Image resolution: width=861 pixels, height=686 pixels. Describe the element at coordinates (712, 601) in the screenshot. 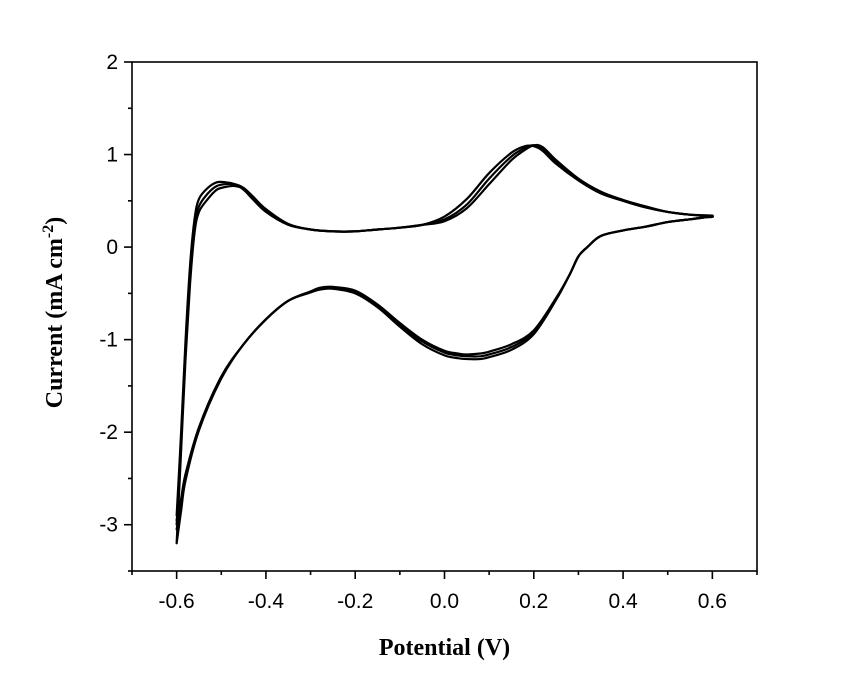

I see `x-tick-label: 0.6` at that location.